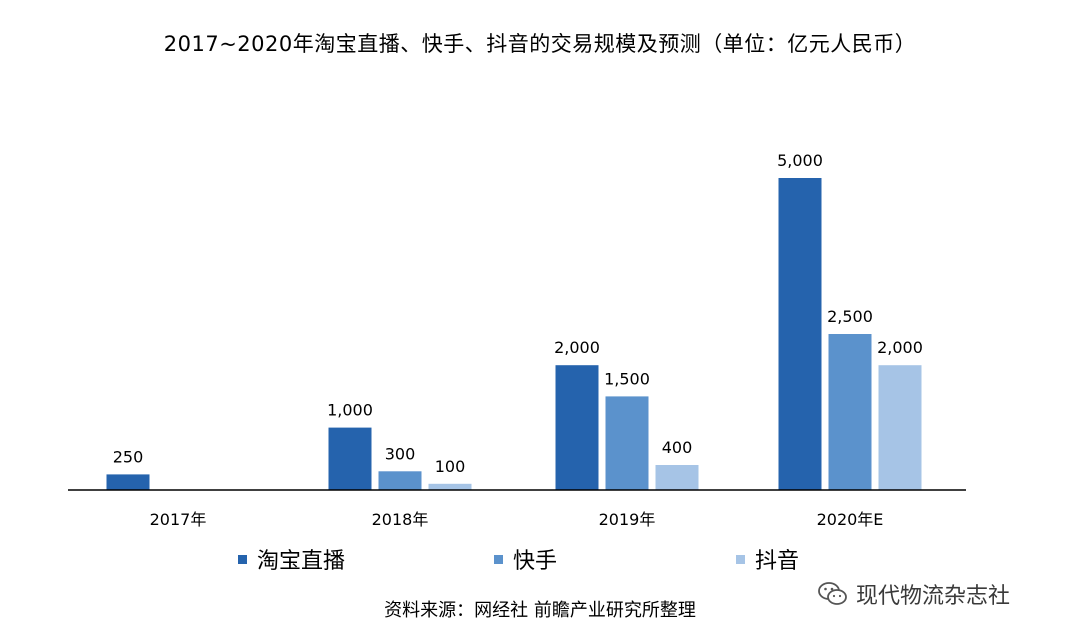  I want to click on watermark-text: 现代物流杂志社, so click(933, 596).